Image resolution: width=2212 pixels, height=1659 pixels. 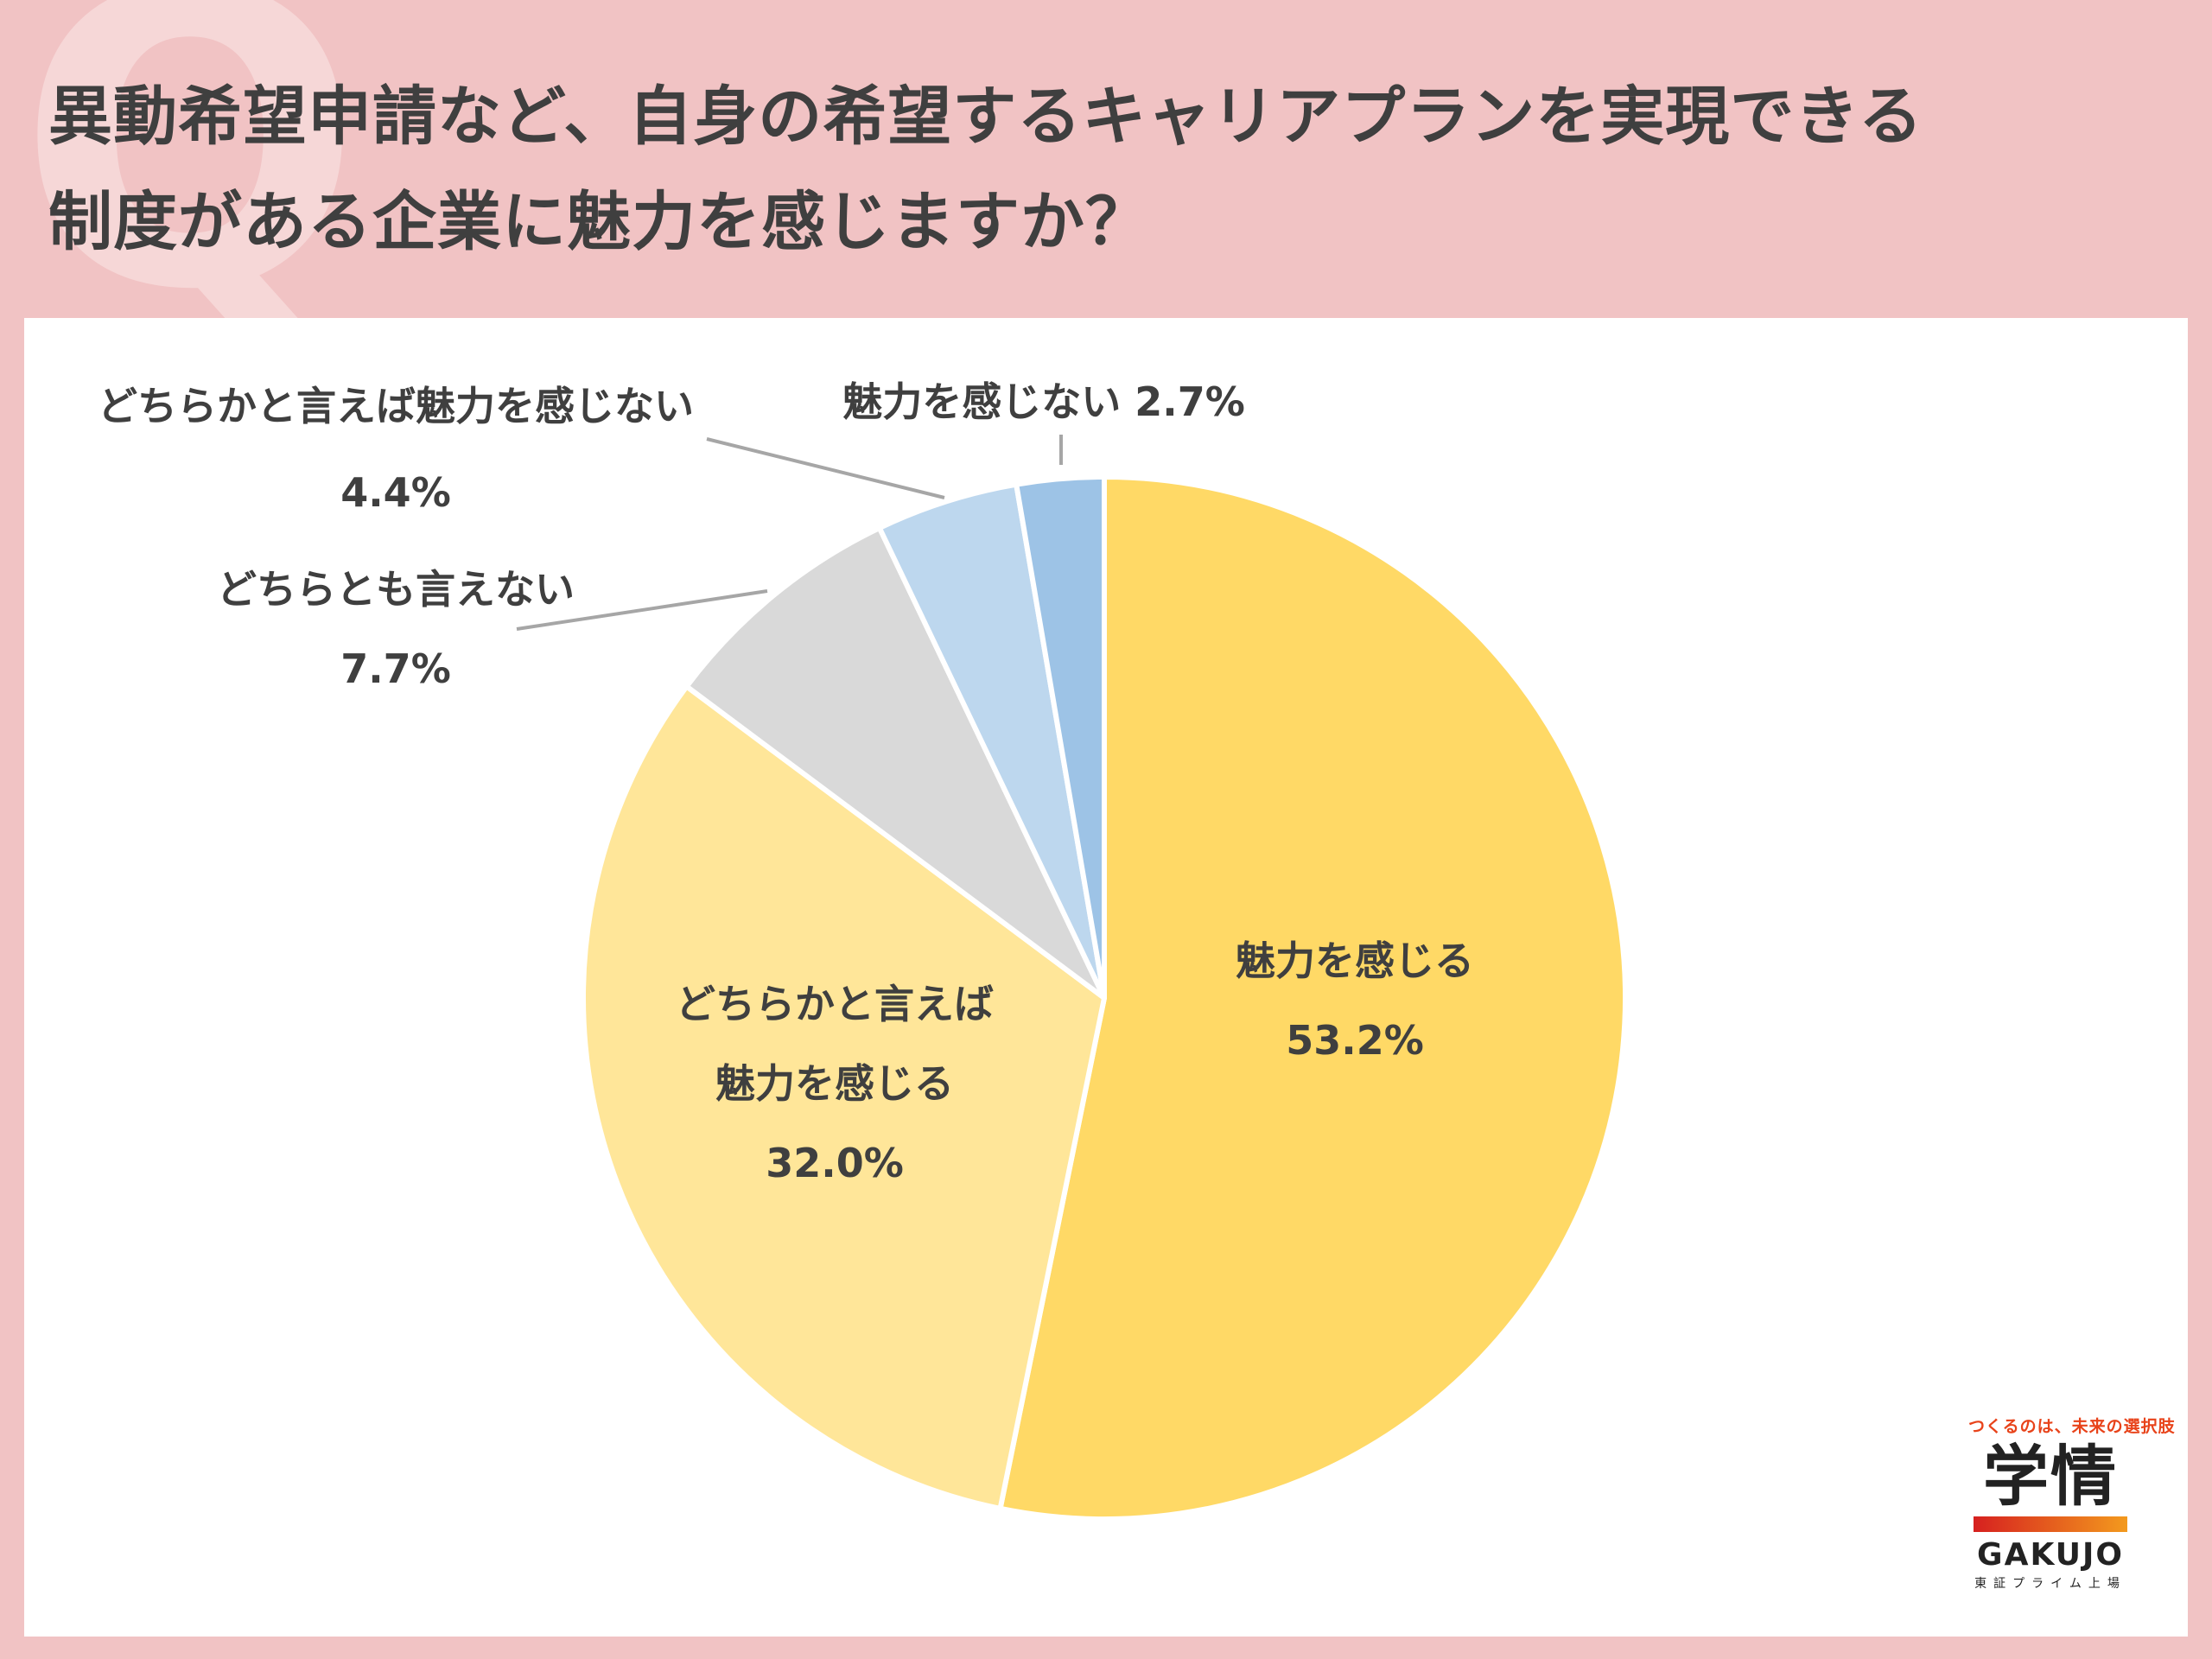 What do you see at coordinates (835, 1083) in the screenshot?
I see `slice-label-somewhat-attractive: どちらかと言えば魅力を感じる 32.0%` at bounding box center [835, 1083].